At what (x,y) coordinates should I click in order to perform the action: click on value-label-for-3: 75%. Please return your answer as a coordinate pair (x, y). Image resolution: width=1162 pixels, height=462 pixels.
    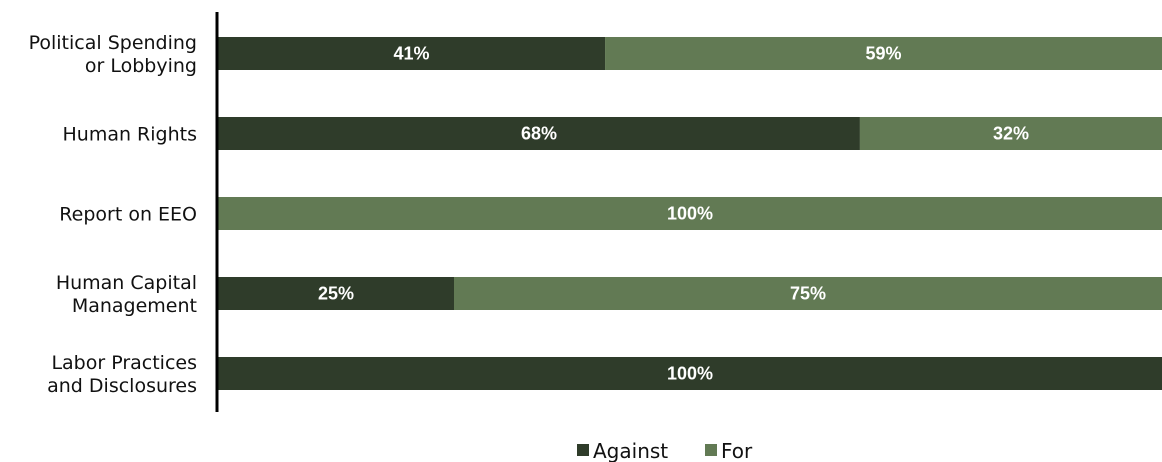
    Looking at the image, I should click on (808, 294).